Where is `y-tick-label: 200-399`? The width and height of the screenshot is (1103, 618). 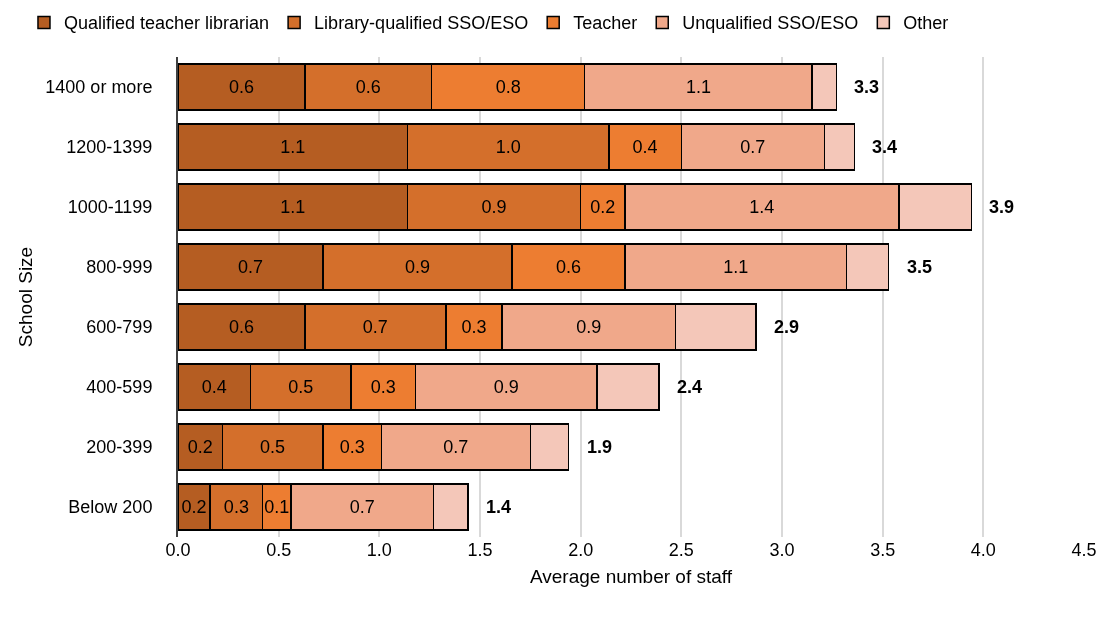 y-tick-label: 200-399 is located at coordinates (119, 447).